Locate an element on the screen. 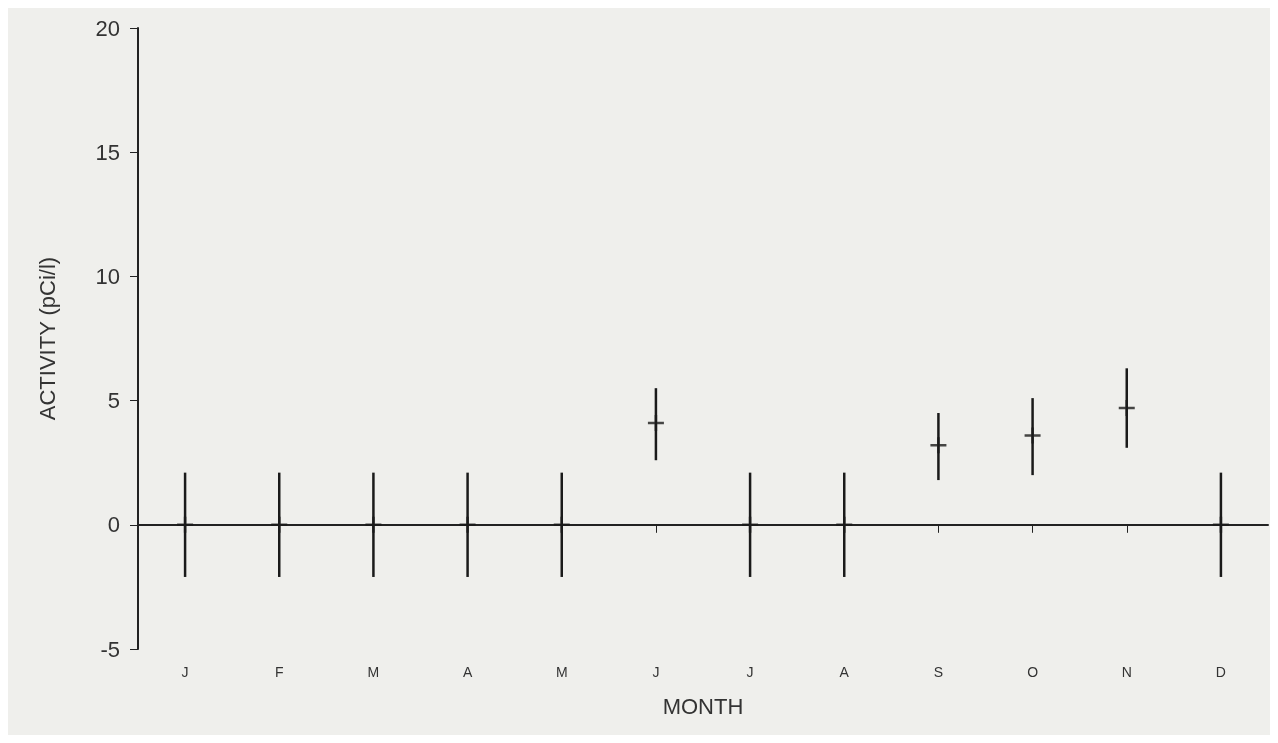  y-tick-label: 20 is located at coordinates (107, 28).